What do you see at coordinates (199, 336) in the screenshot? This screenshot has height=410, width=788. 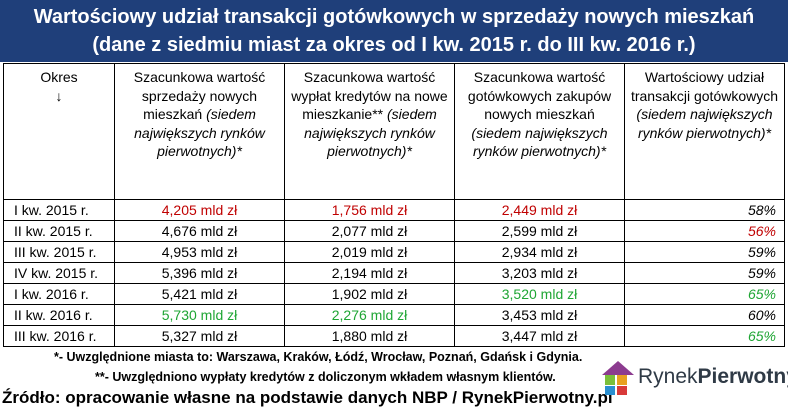 I see `cell-sales: 5,327 mld zł` at bounding box center [199, 336].